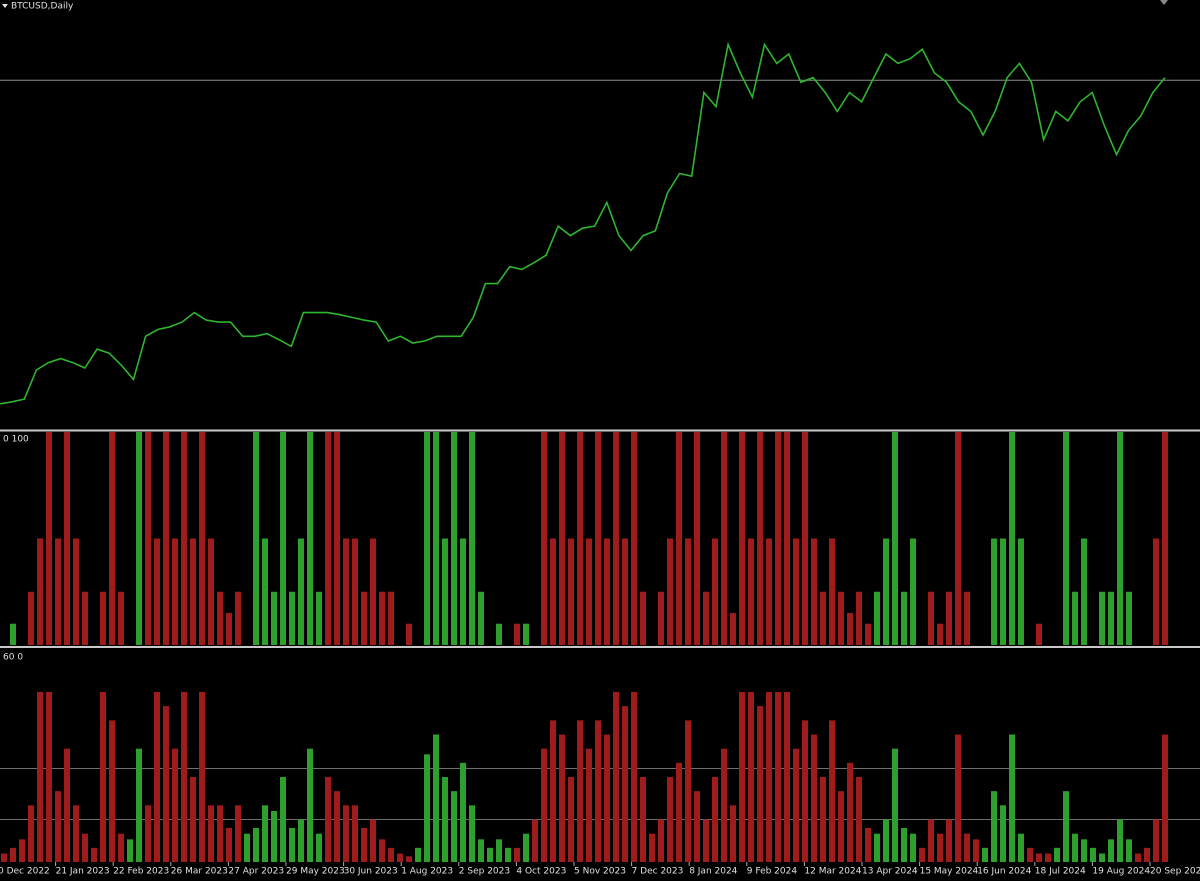 This screenshot has height=881, width=1200. What do you see at coordinates (1164, 2) in the screenshot?
I see `scroll-marker` at bounding box center [1164, 2].